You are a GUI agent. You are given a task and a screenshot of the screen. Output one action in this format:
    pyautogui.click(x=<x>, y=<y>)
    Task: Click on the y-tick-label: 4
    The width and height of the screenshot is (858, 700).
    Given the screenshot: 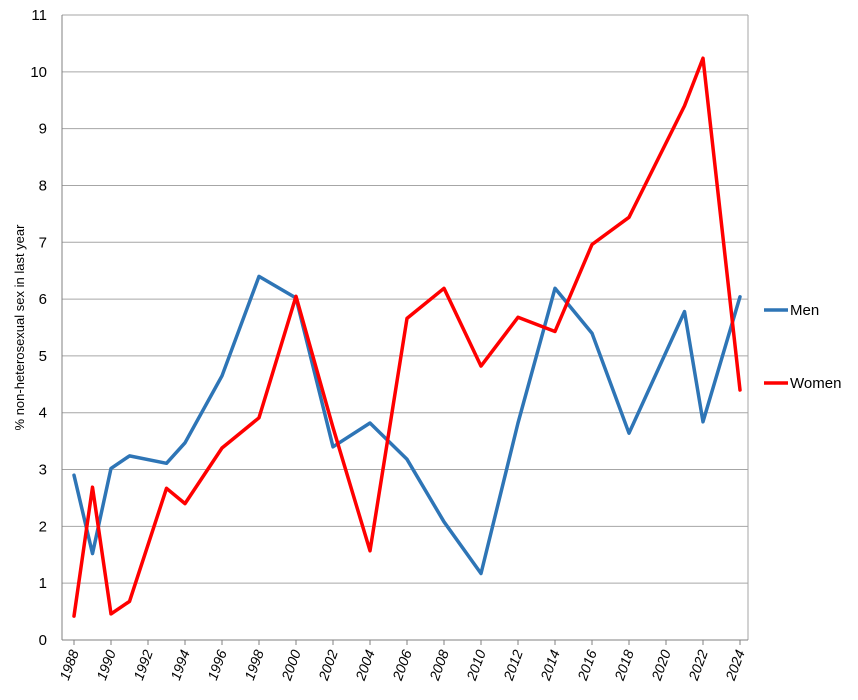 What is the action you would take?
    pyautogui.click(x=43, y=413)
    